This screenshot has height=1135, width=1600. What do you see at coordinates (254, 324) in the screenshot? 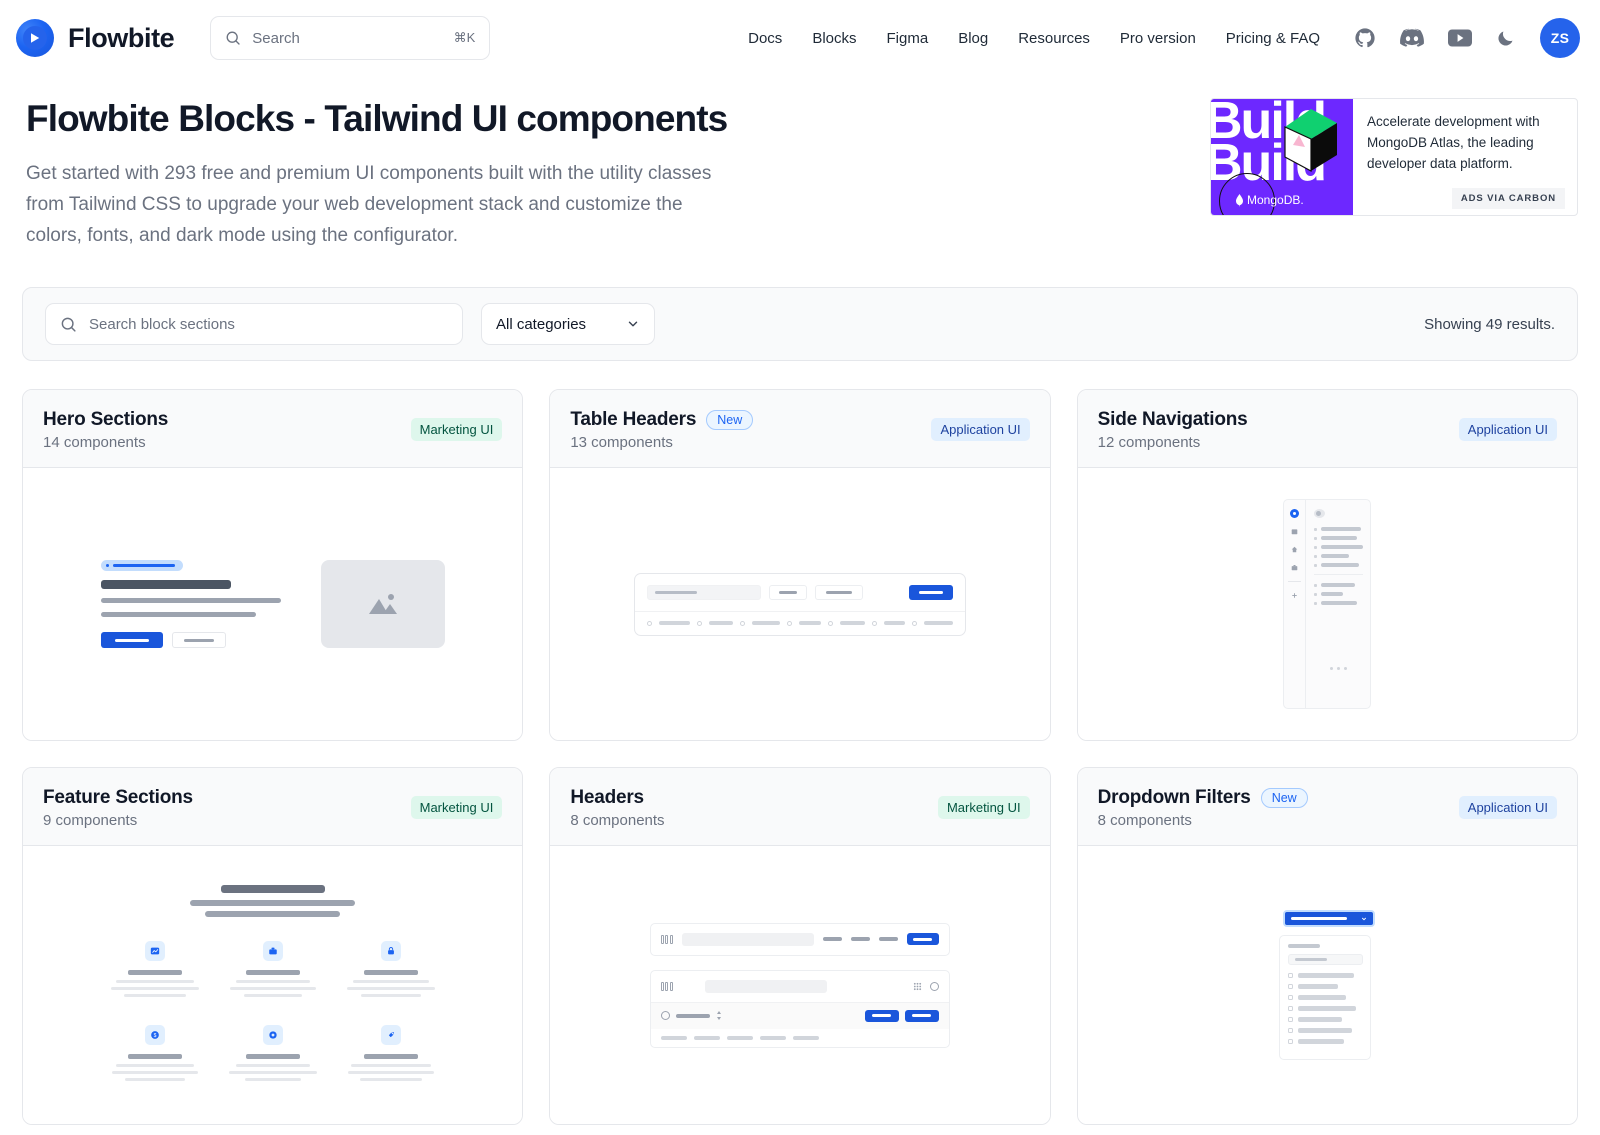
I see `block-search-input: Search block sections` at bounding box center [254, 324].